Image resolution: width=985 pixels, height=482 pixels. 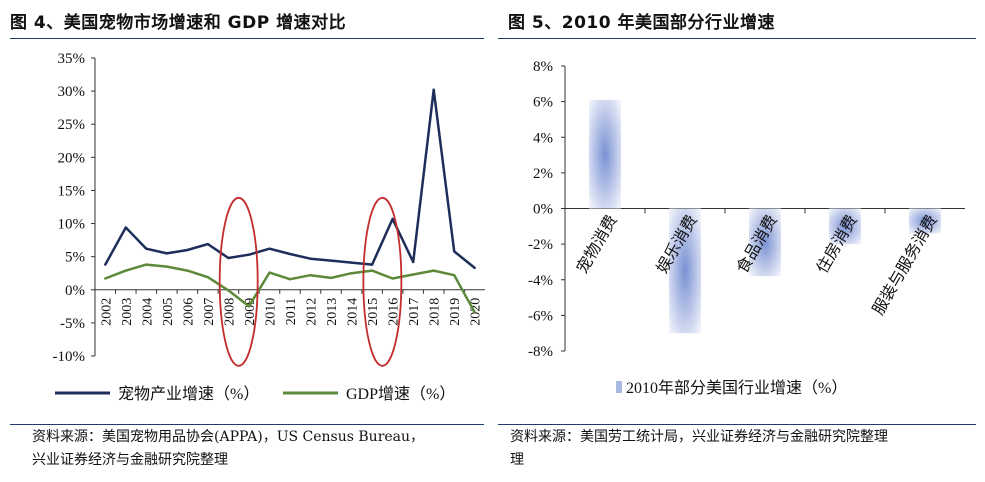 I want to click on x-tick-label: 2012, so click(x=312, y=312).